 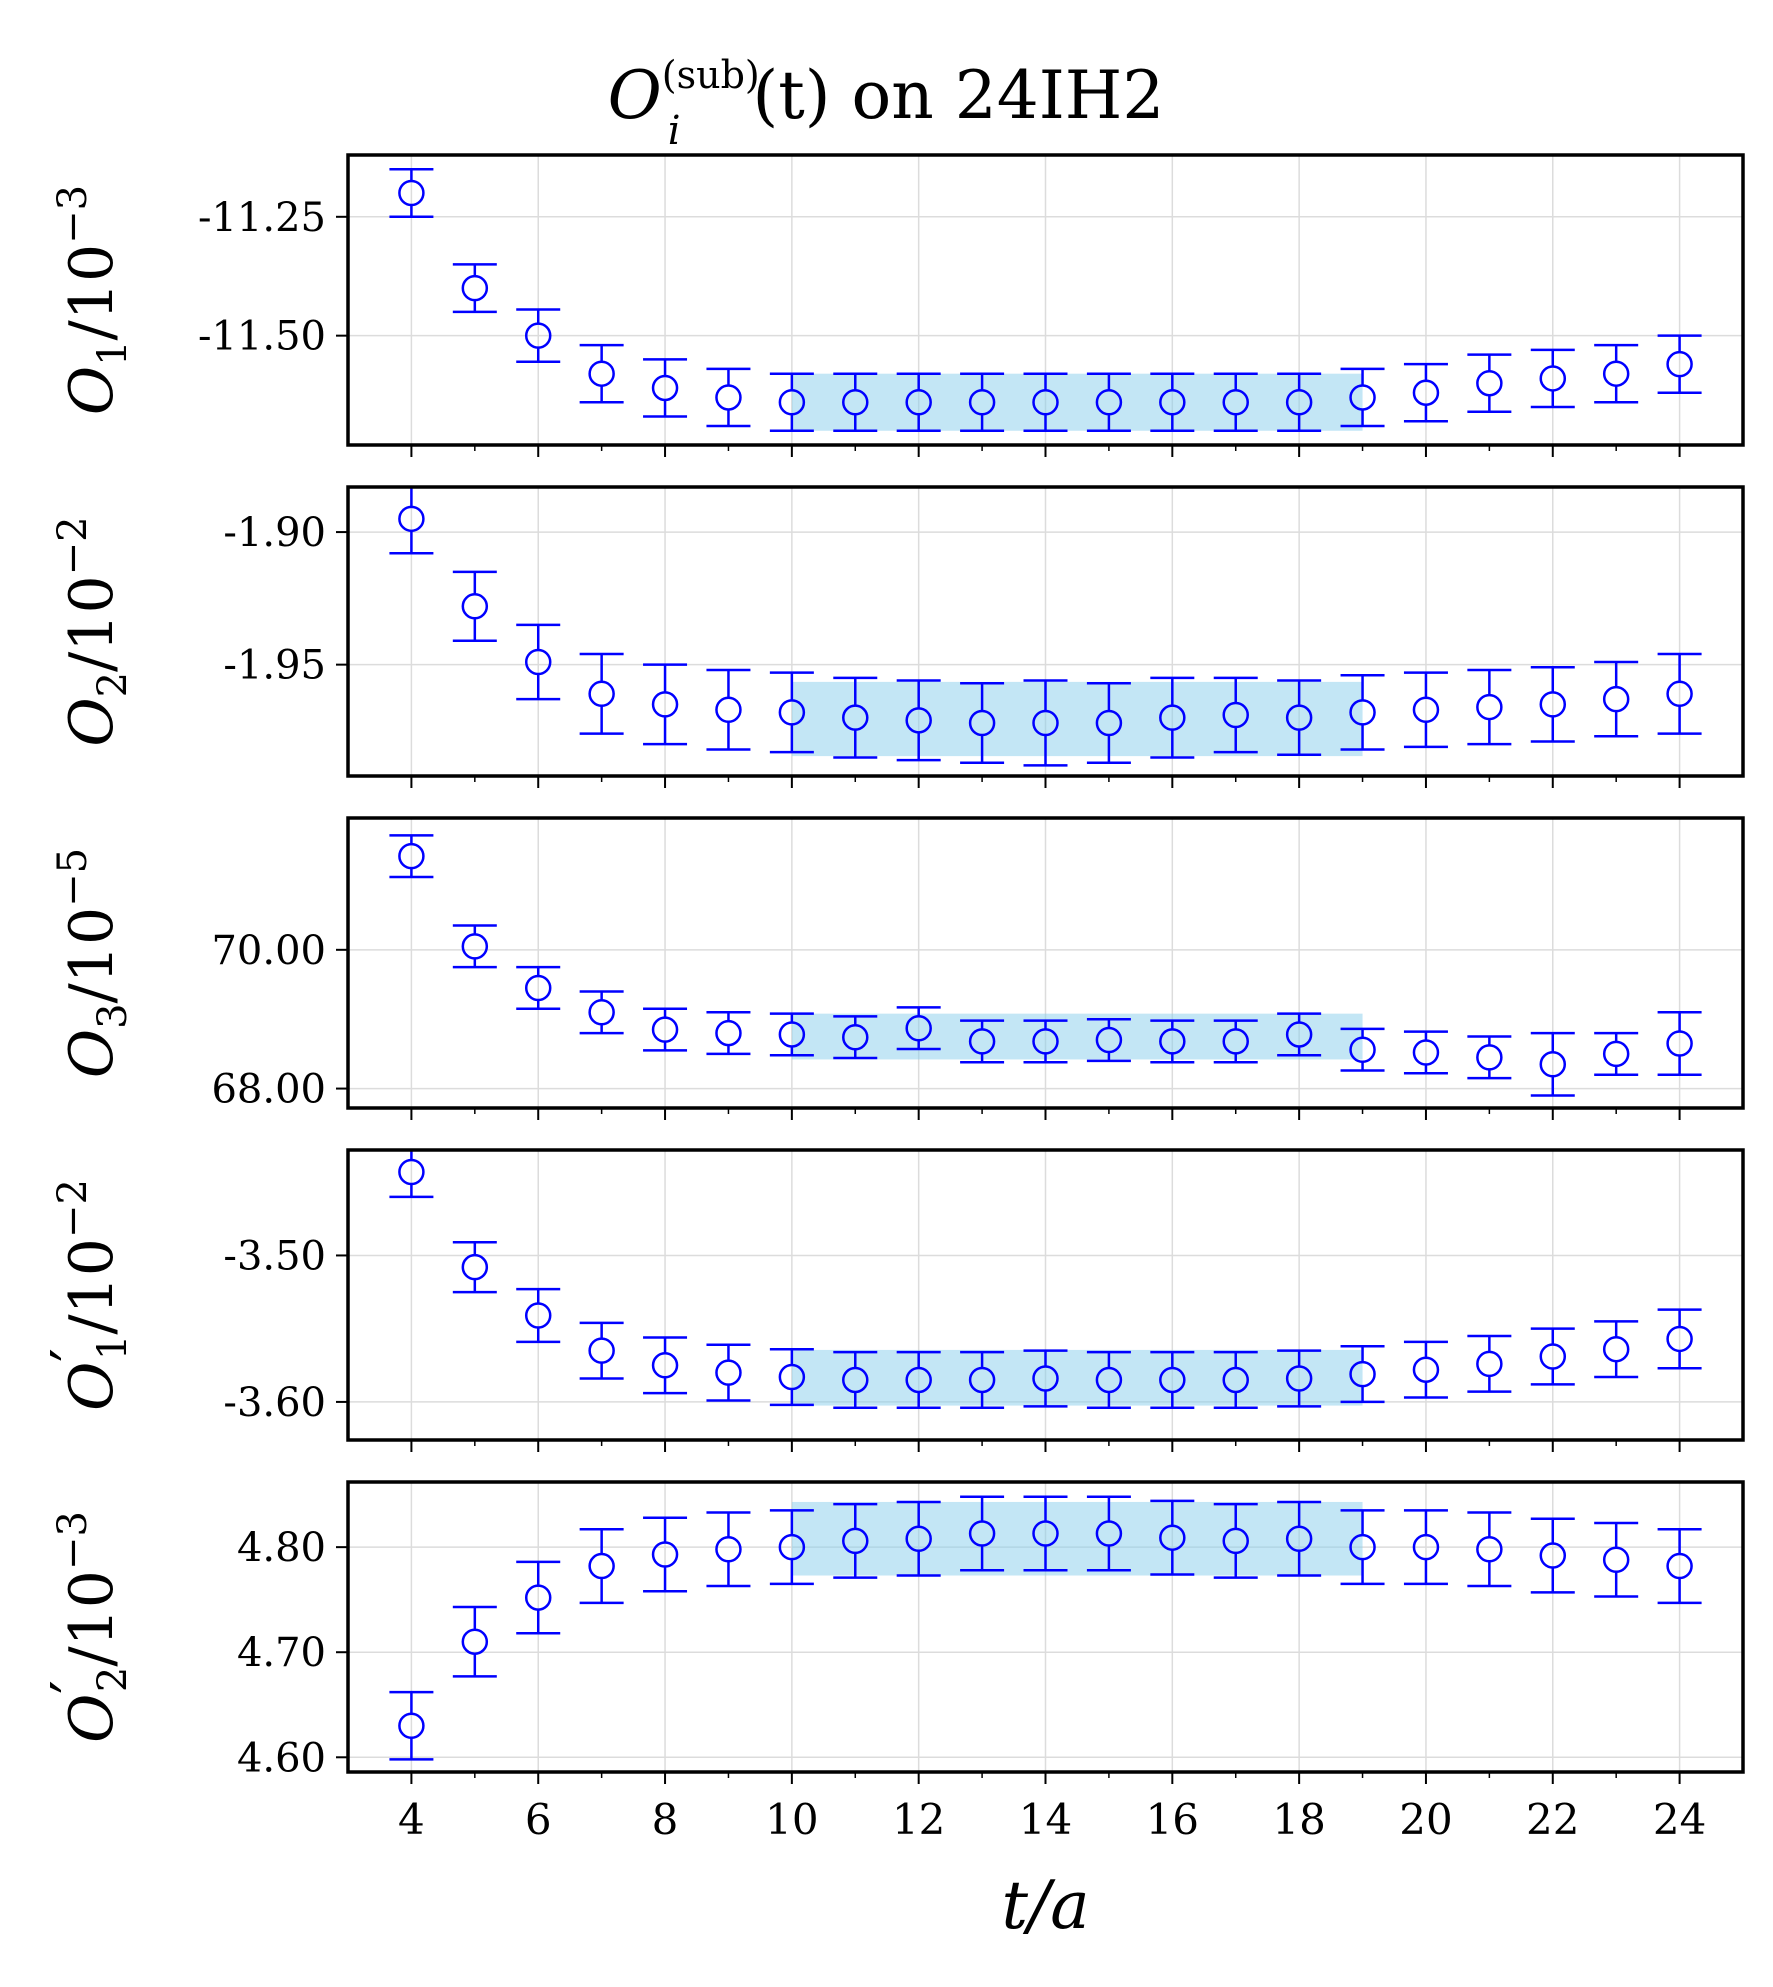 What do you see at coordinates (73, 877) in the screenshot?
I see `y-label-exponent: −5` at bounding box center [73, 877].